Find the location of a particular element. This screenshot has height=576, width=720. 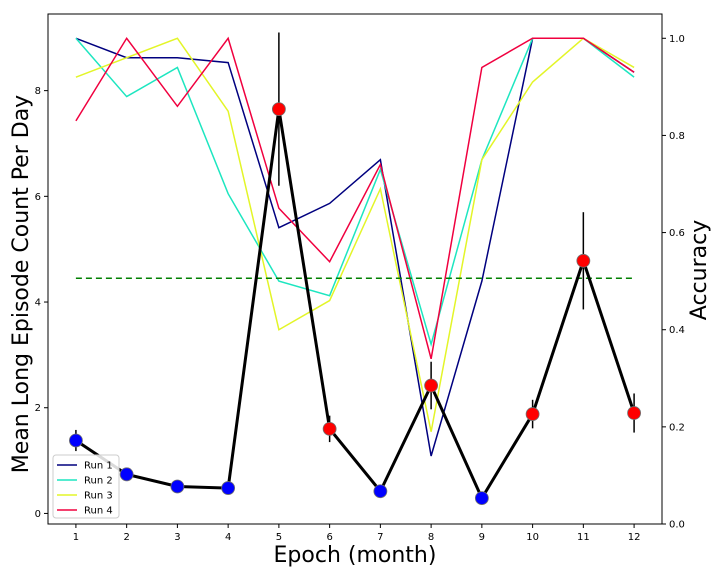

legend-label: Run 4 is located at coordinates (98, 511).